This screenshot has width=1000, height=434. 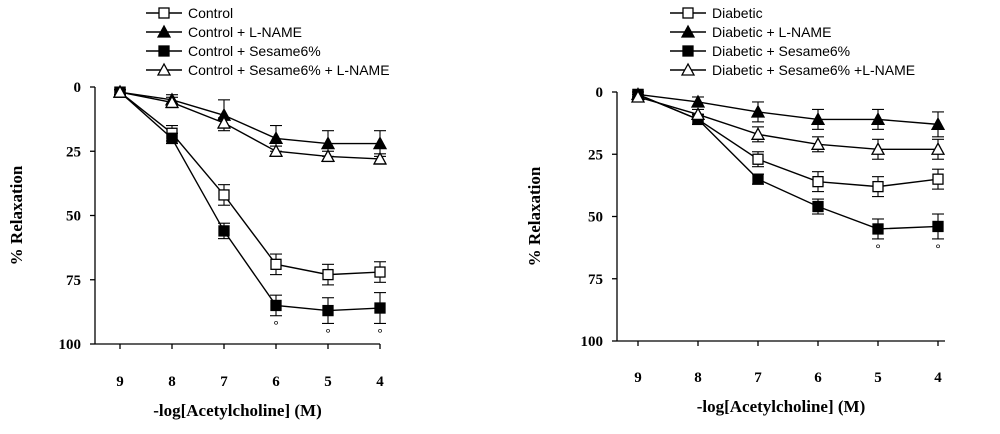 What do you see at coordinates (813, 70) in the screenshot?
I see `legend-label: Diabetic + Sesame6% +L-NAME` at bounding box center [813, 70].